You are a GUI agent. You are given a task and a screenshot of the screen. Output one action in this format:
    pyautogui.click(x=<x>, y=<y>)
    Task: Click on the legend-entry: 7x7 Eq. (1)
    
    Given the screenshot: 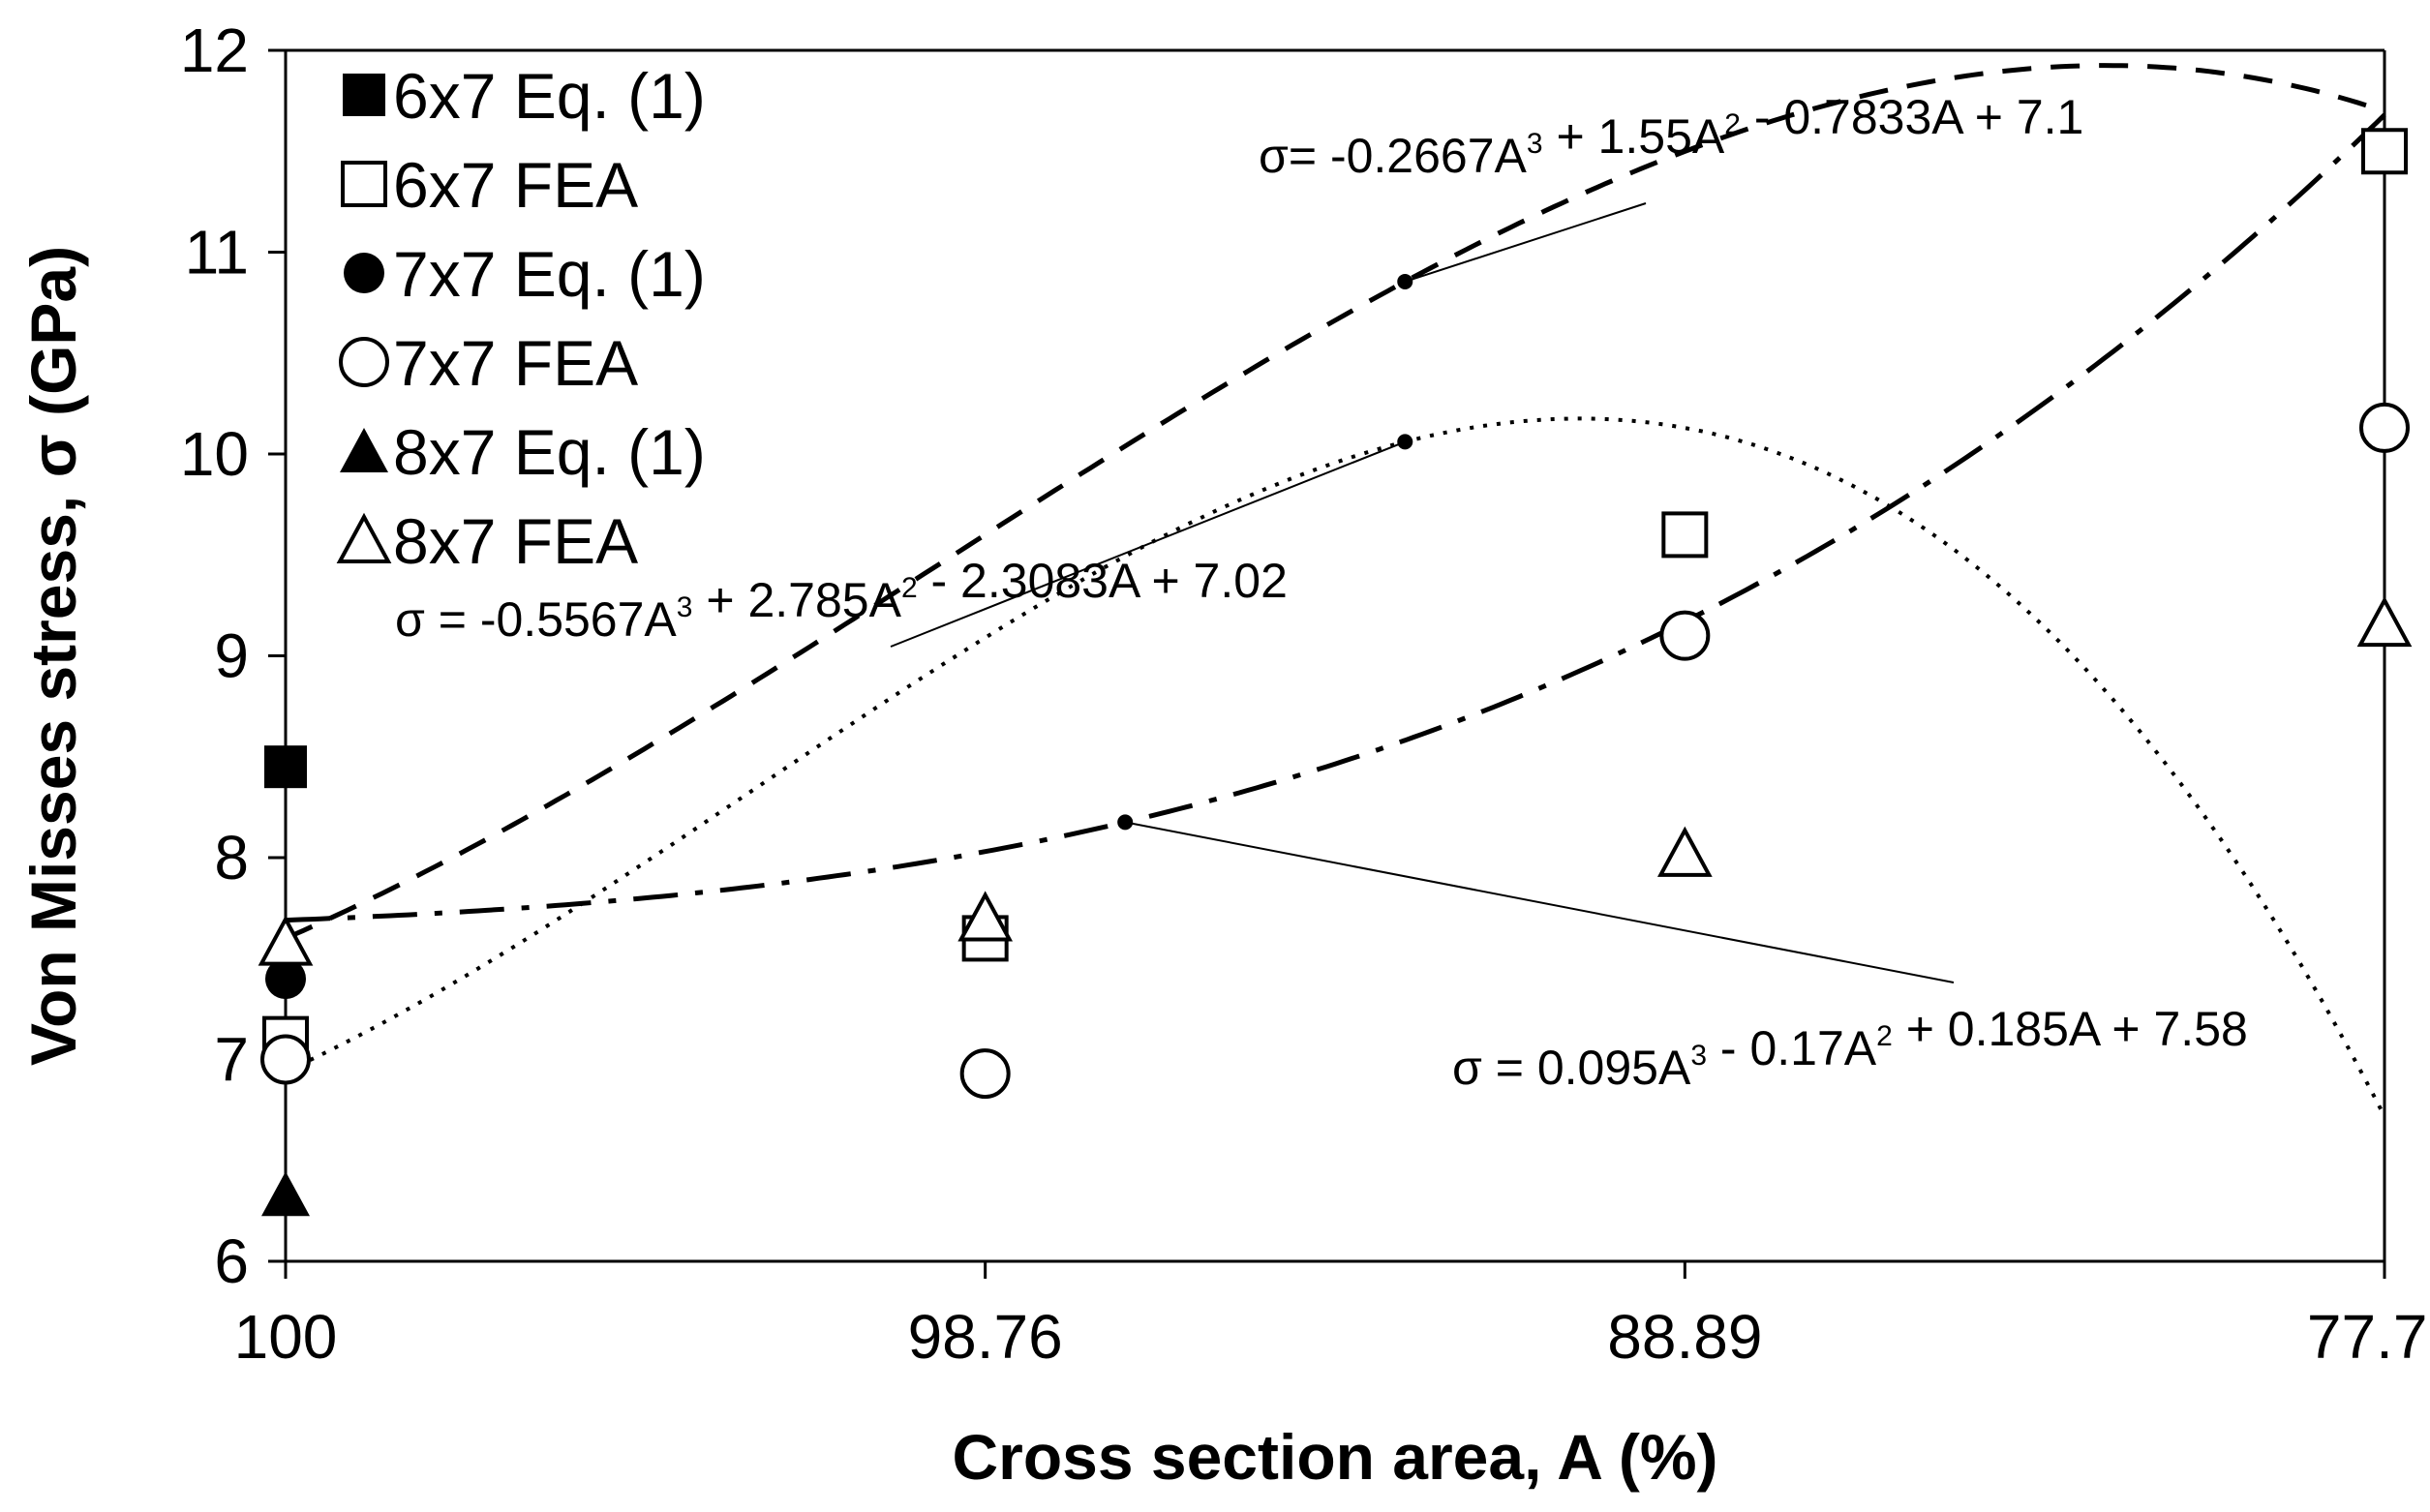 What is the action you would take?
    pyautogui.click(x=525, y=274)
    